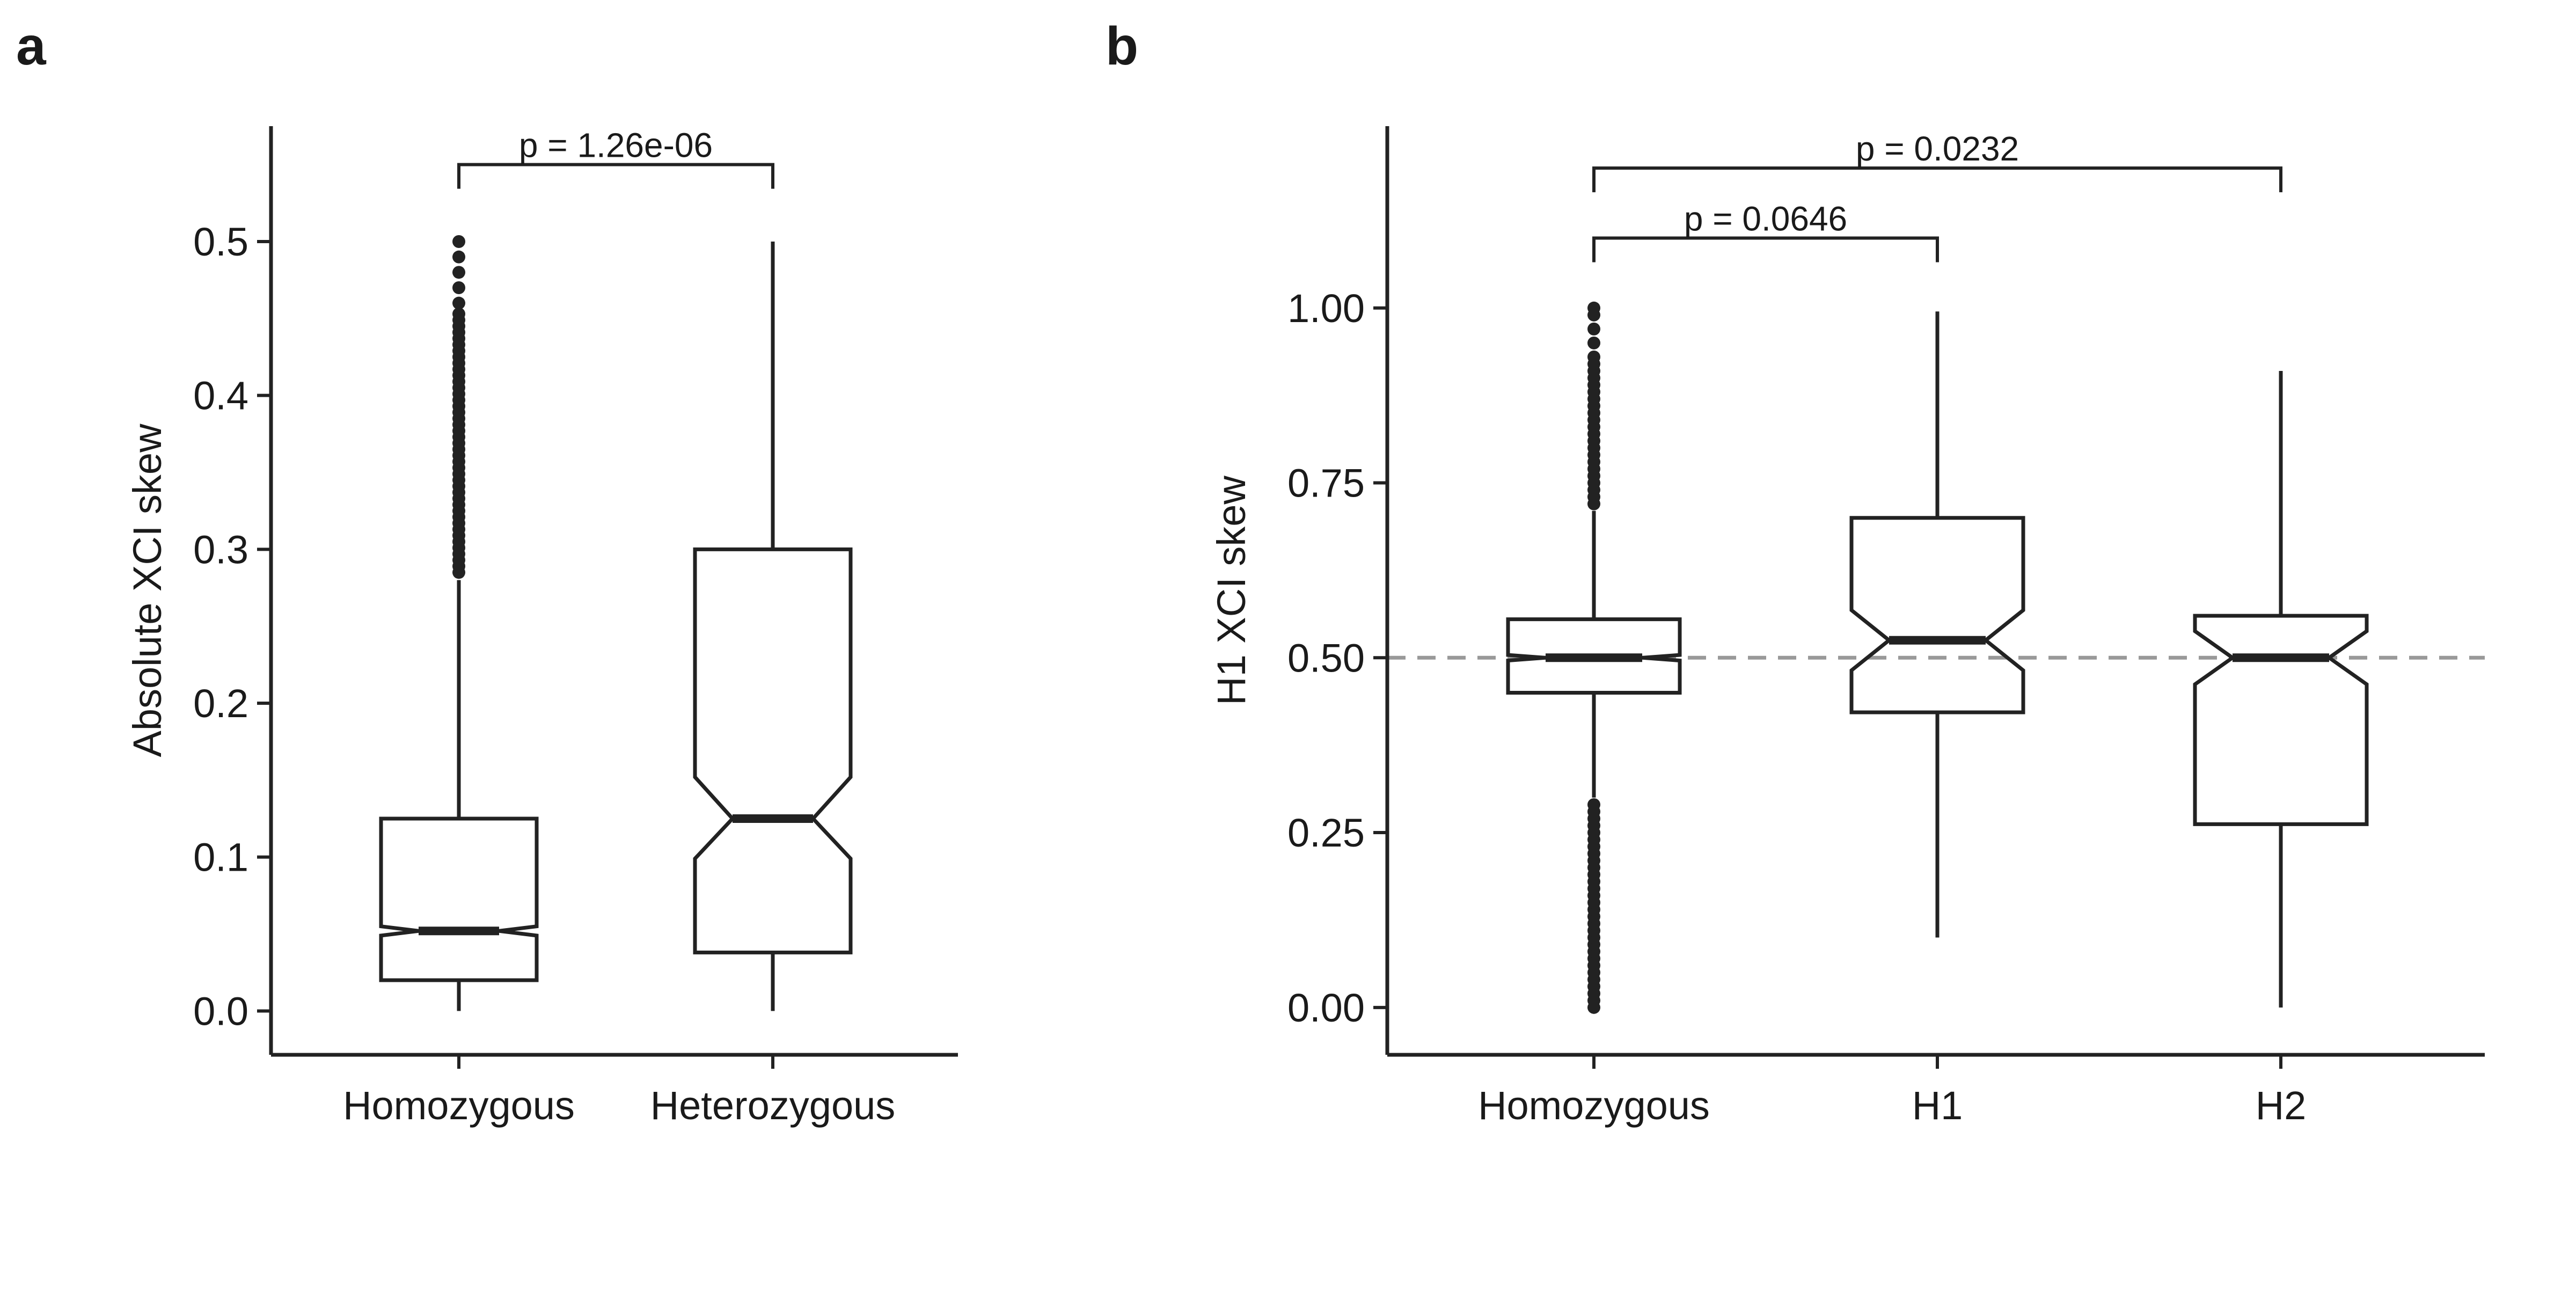 The height and width of the screenshot is (1291, 2576). What do you see at coordinates (1326, 833) in the screenshot?
I see `y-tick-label: 0.25` at bounding box center [1326, 833].